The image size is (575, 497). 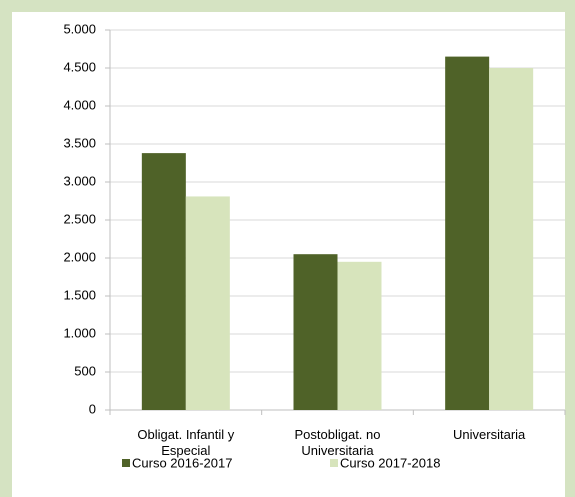 I want to click on y-tick-label: 3.500, so click(x=79, y=142).